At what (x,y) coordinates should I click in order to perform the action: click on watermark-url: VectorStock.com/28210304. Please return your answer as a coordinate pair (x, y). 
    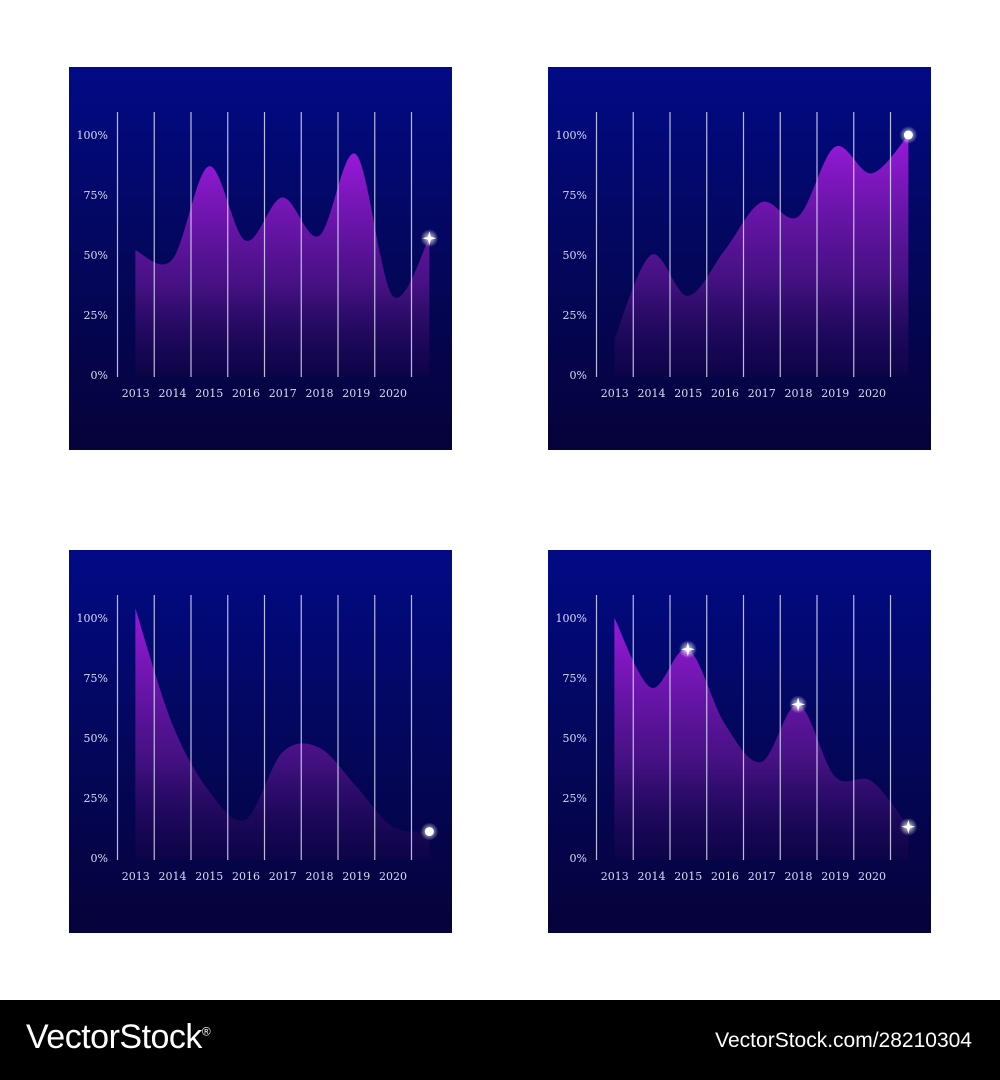
    Looking at the image, I should click on (843, 1040).